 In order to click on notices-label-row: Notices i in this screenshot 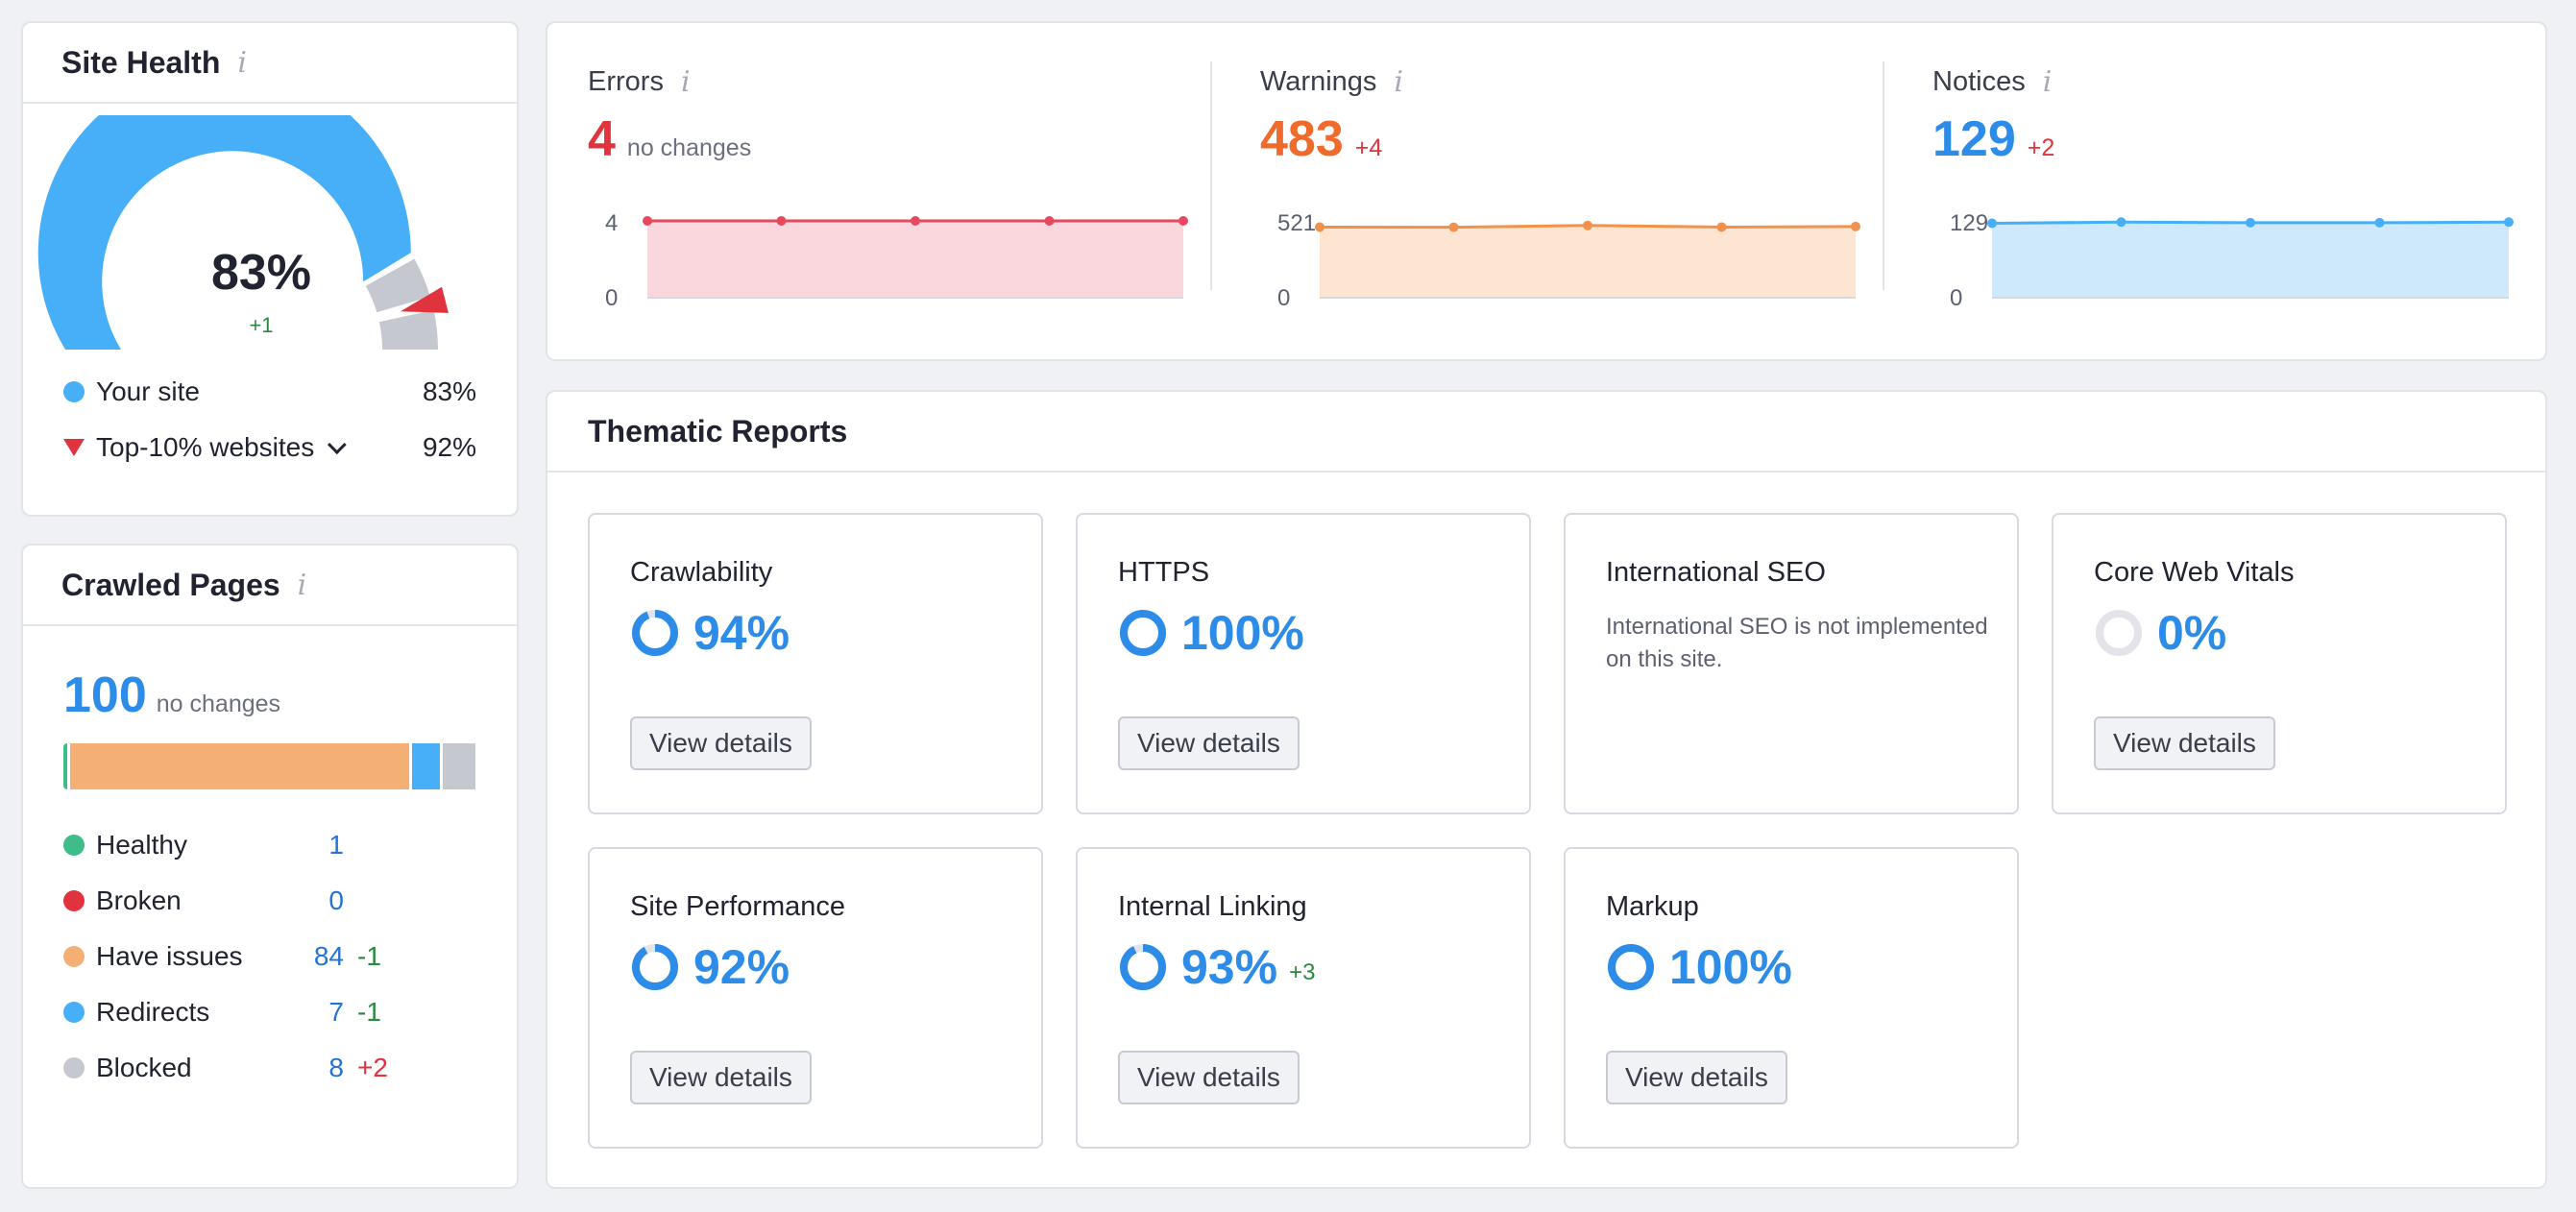, I will do `click(2230, 82)`.